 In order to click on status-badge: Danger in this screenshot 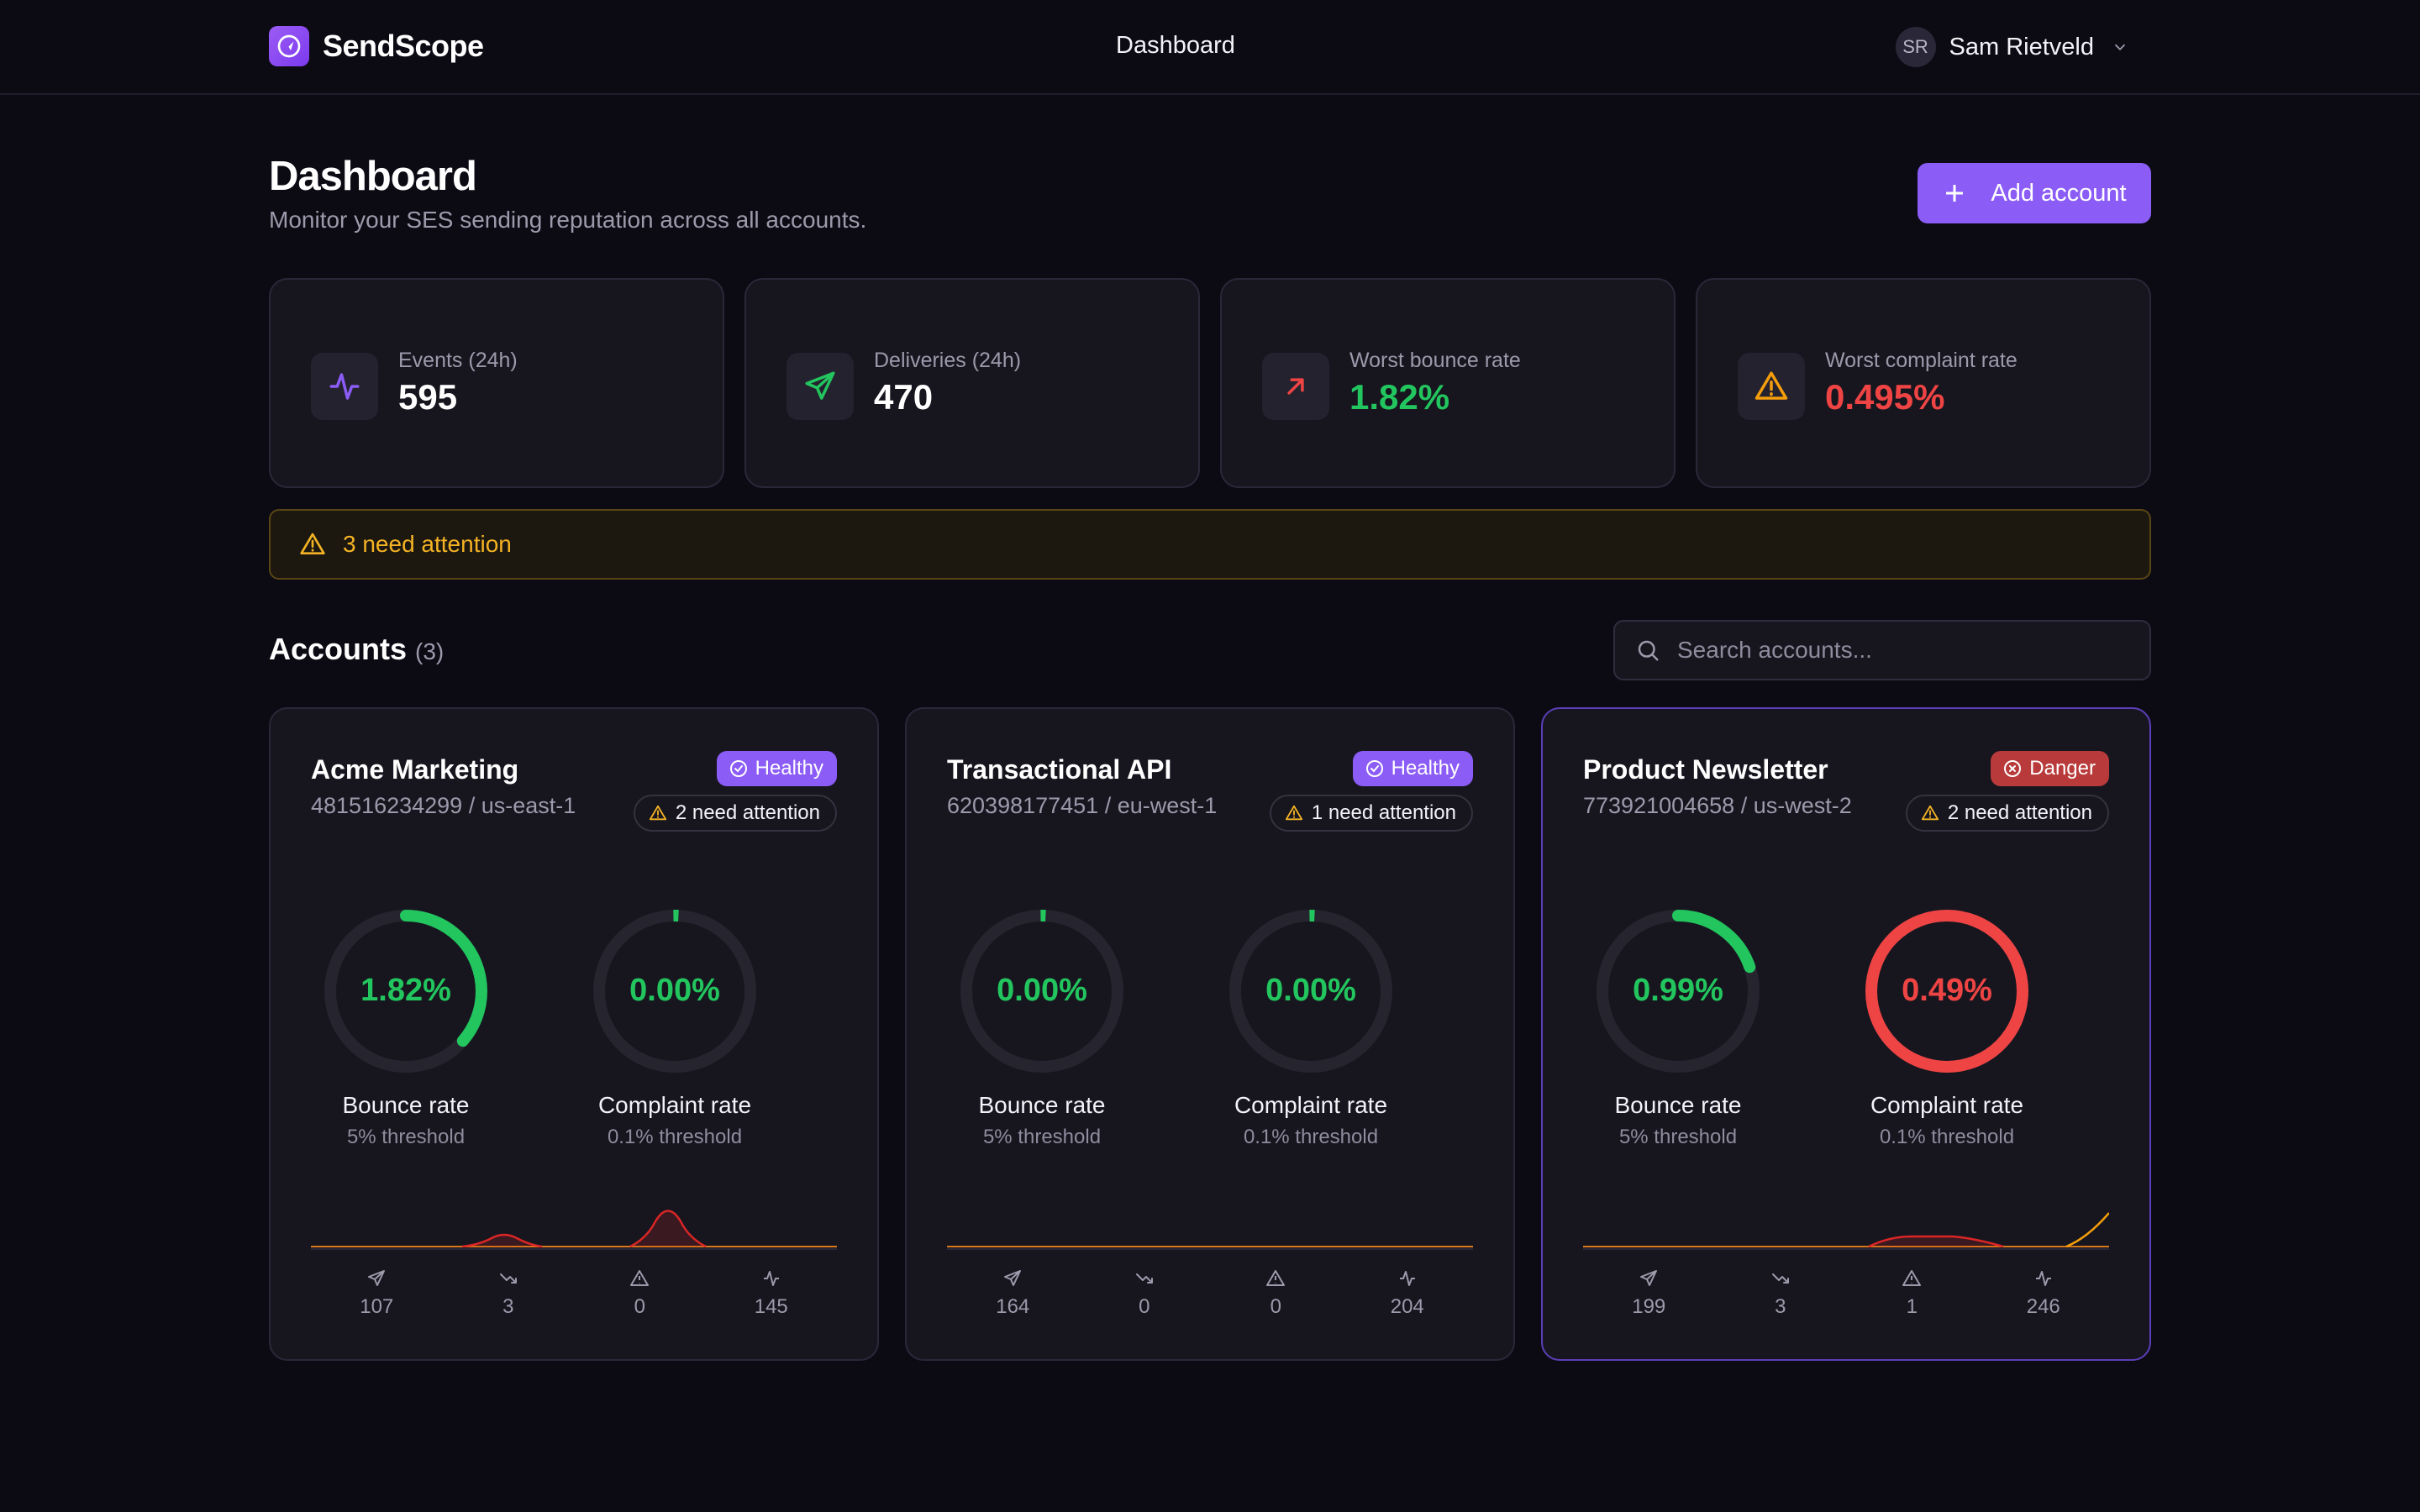, I will do `click(2050, 768)`.